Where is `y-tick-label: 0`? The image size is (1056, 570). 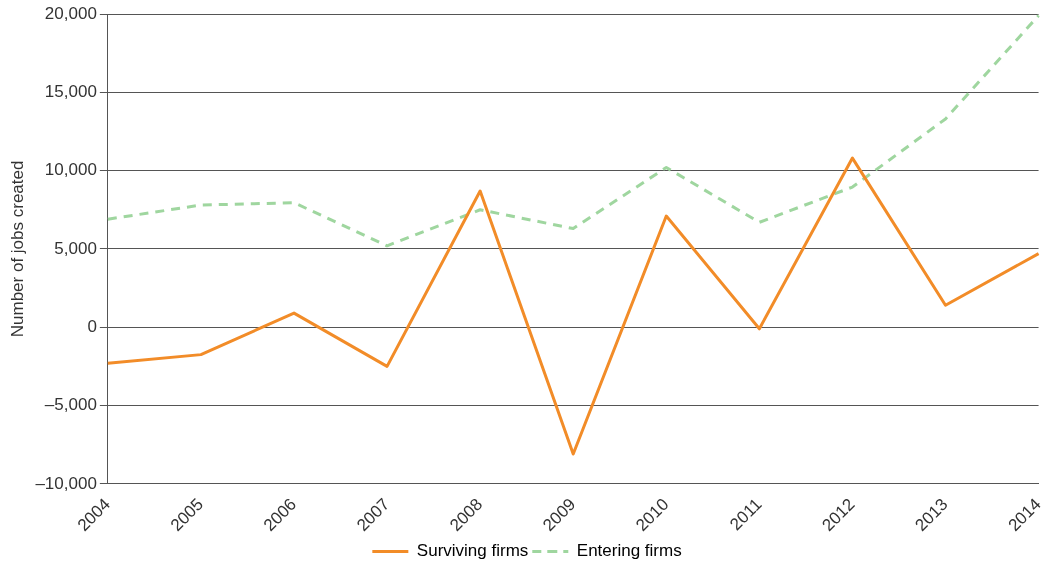
y-tick-label: 0 is located at coordinates (92, 326).